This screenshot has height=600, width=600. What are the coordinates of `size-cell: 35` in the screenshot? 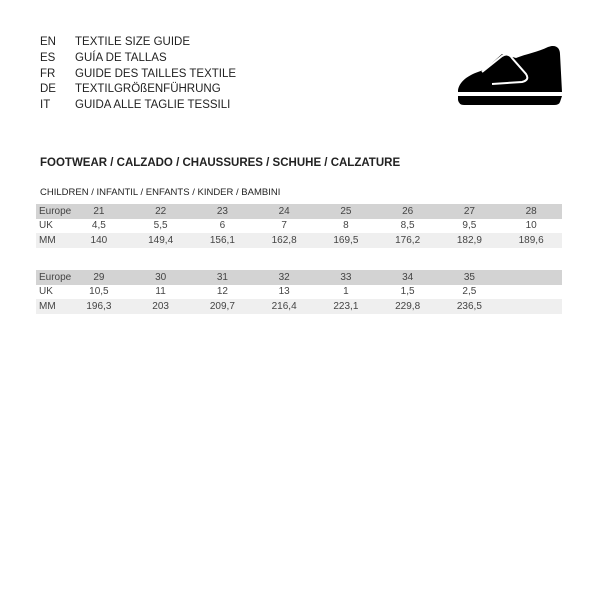 It's located at (469, 277).